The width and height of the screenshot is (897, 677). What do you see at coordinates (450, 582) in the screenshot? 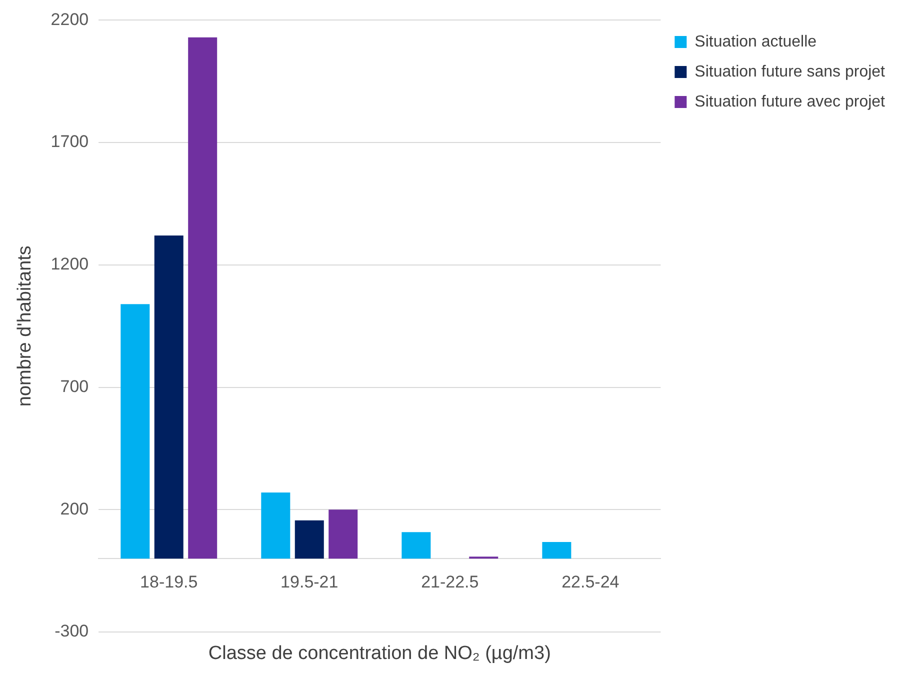
I see `x-tick-label: 21-22.5` at bounding box center [450, 582].